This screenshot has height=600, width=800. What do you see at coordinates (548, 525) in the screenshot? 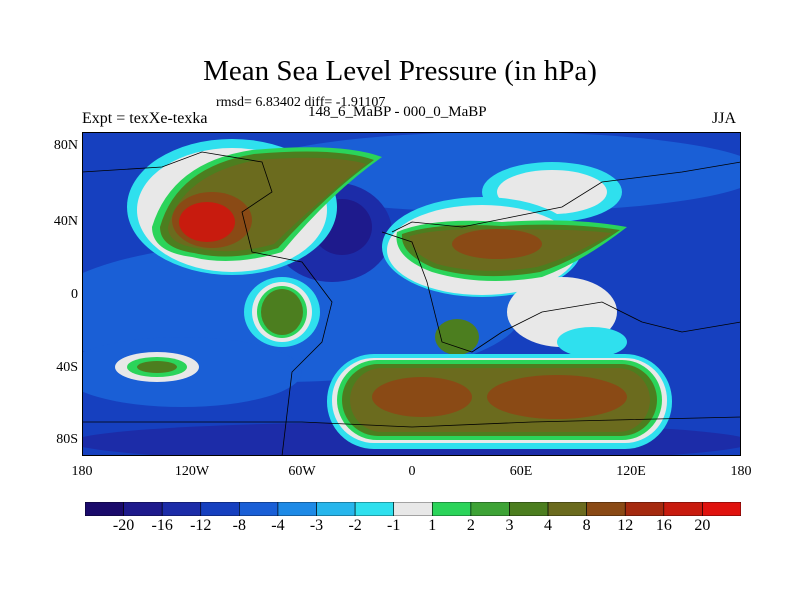
I see `colorbar-label: 4` at bounding box center [548, 525].